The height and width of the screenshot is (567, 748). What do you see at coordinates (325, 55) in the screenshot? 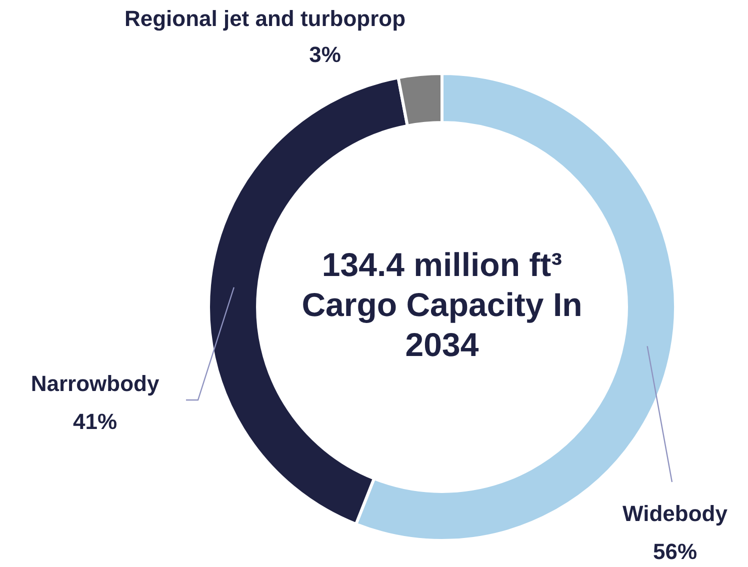
I see `data-label: 3%` at bounding box center [325, 55].